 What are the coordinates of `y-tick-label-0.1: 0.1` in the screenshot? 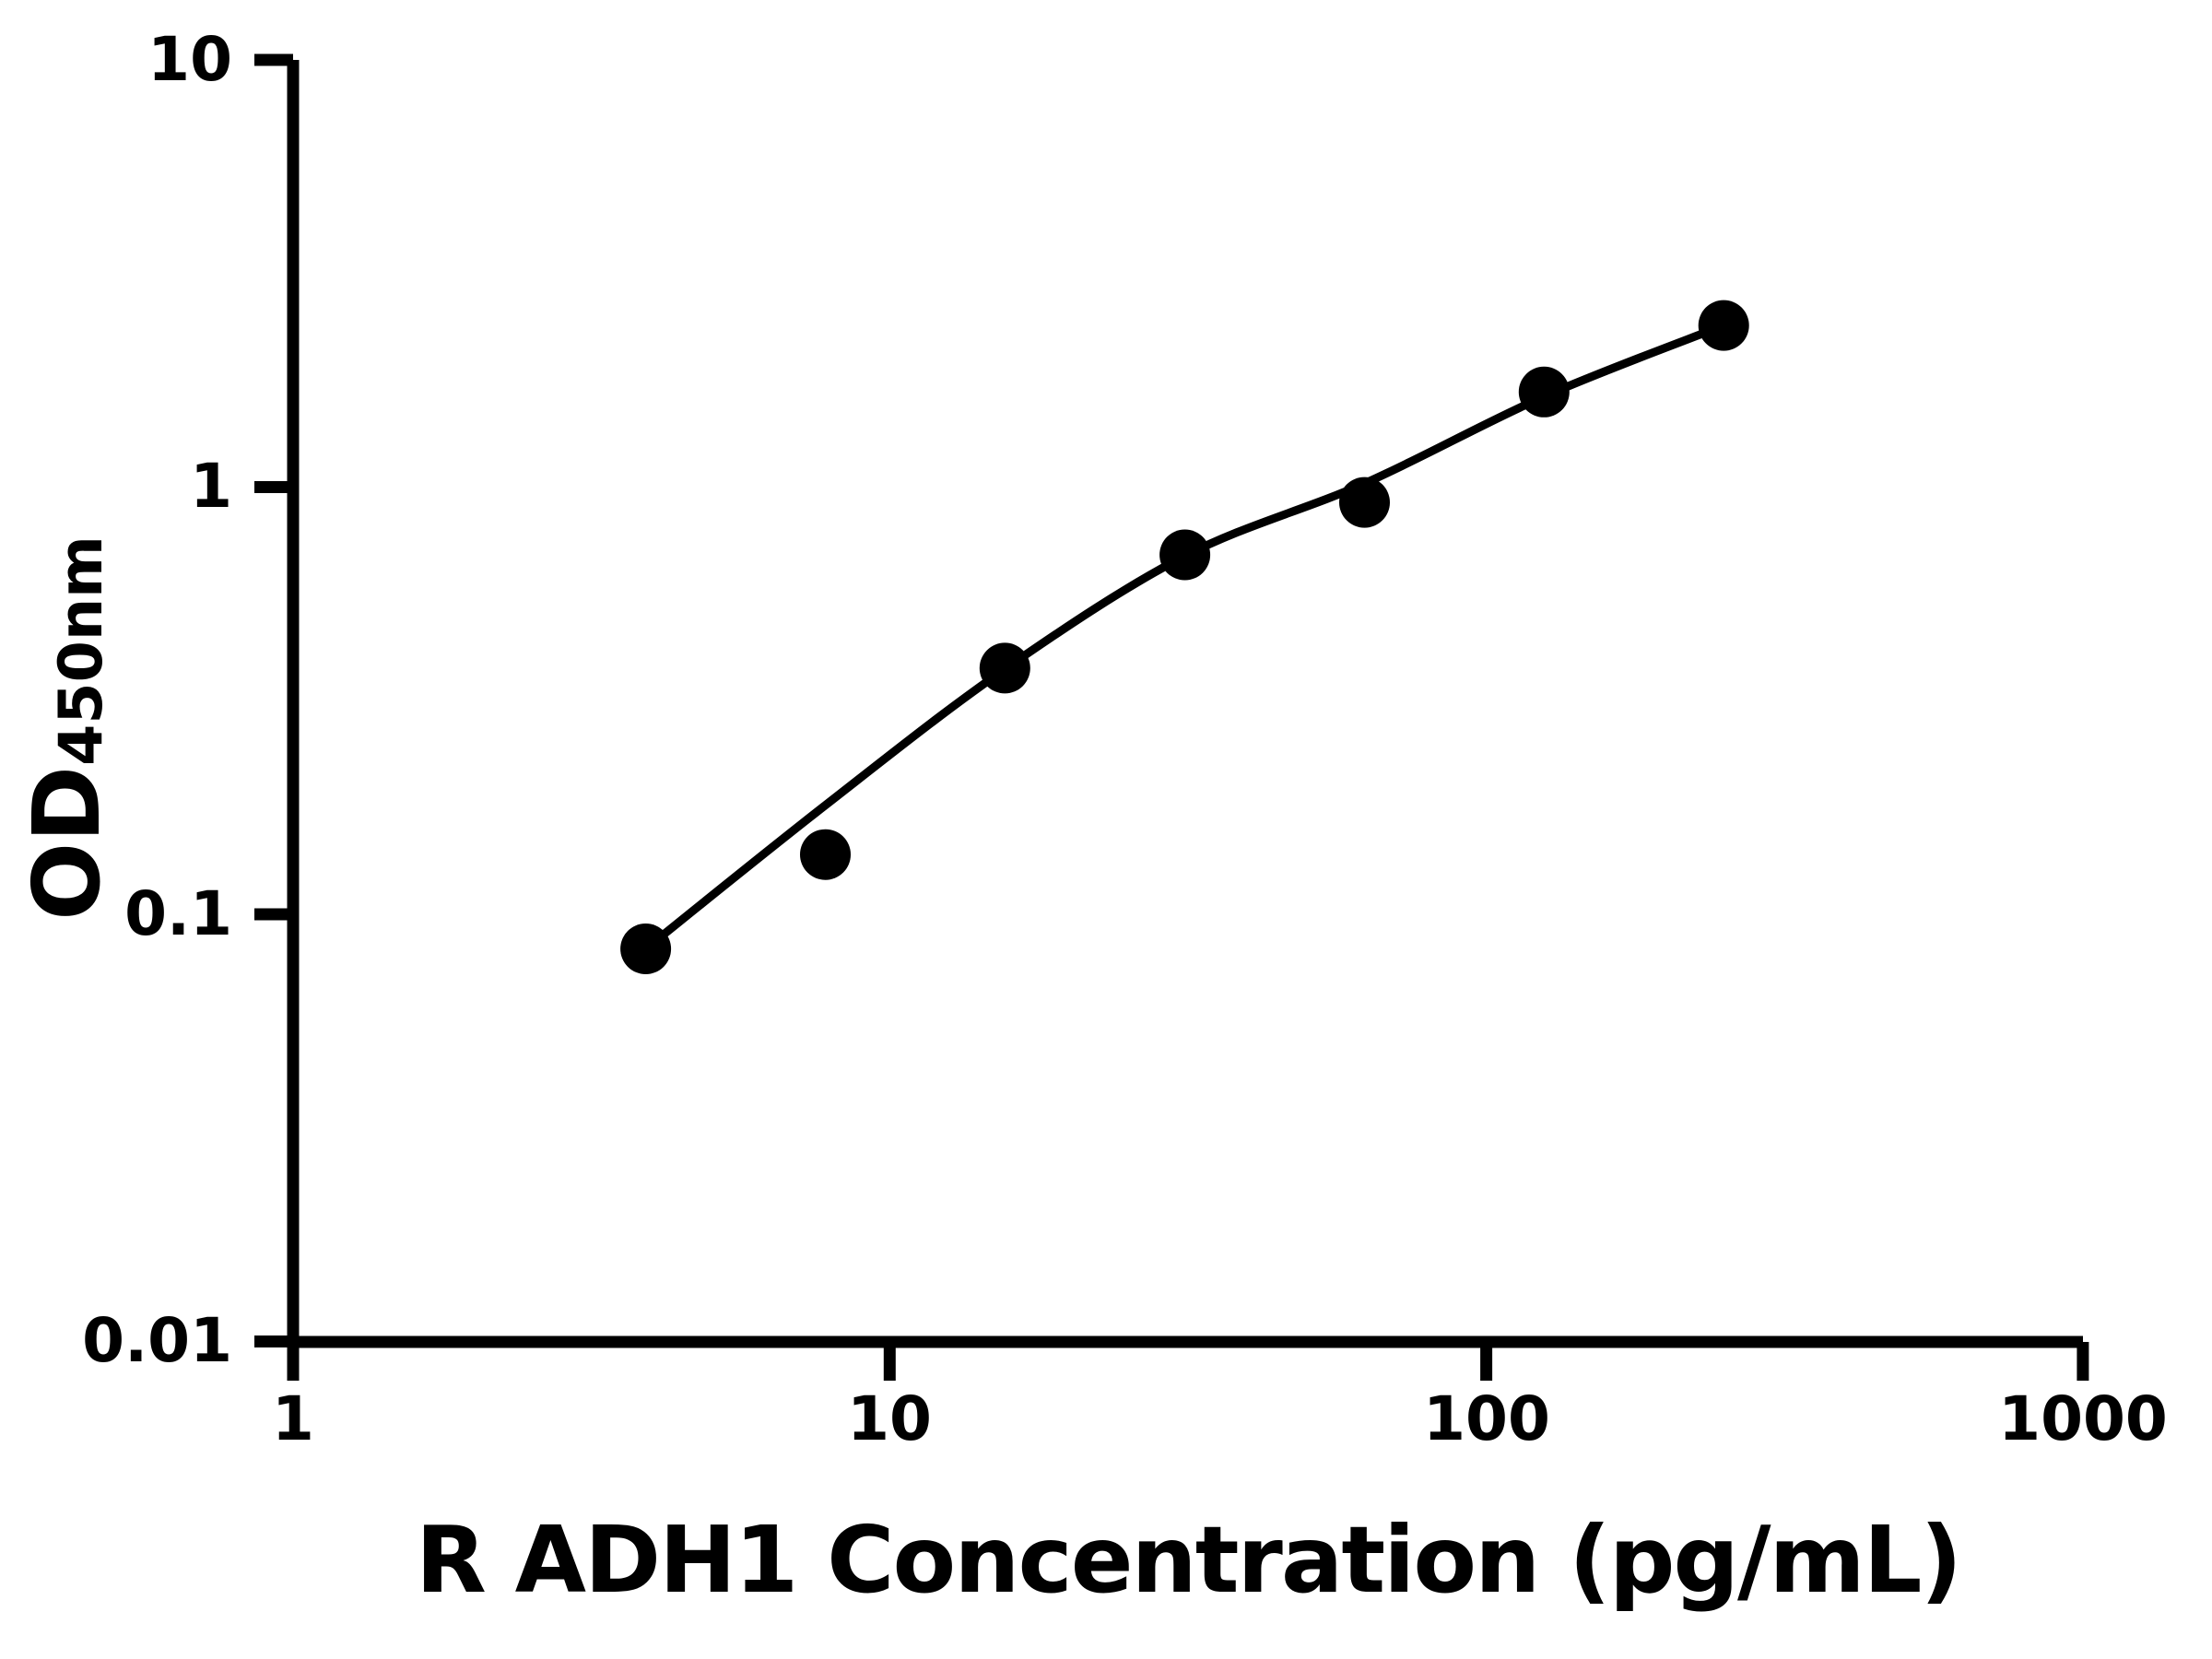 It's located at (178, 913).